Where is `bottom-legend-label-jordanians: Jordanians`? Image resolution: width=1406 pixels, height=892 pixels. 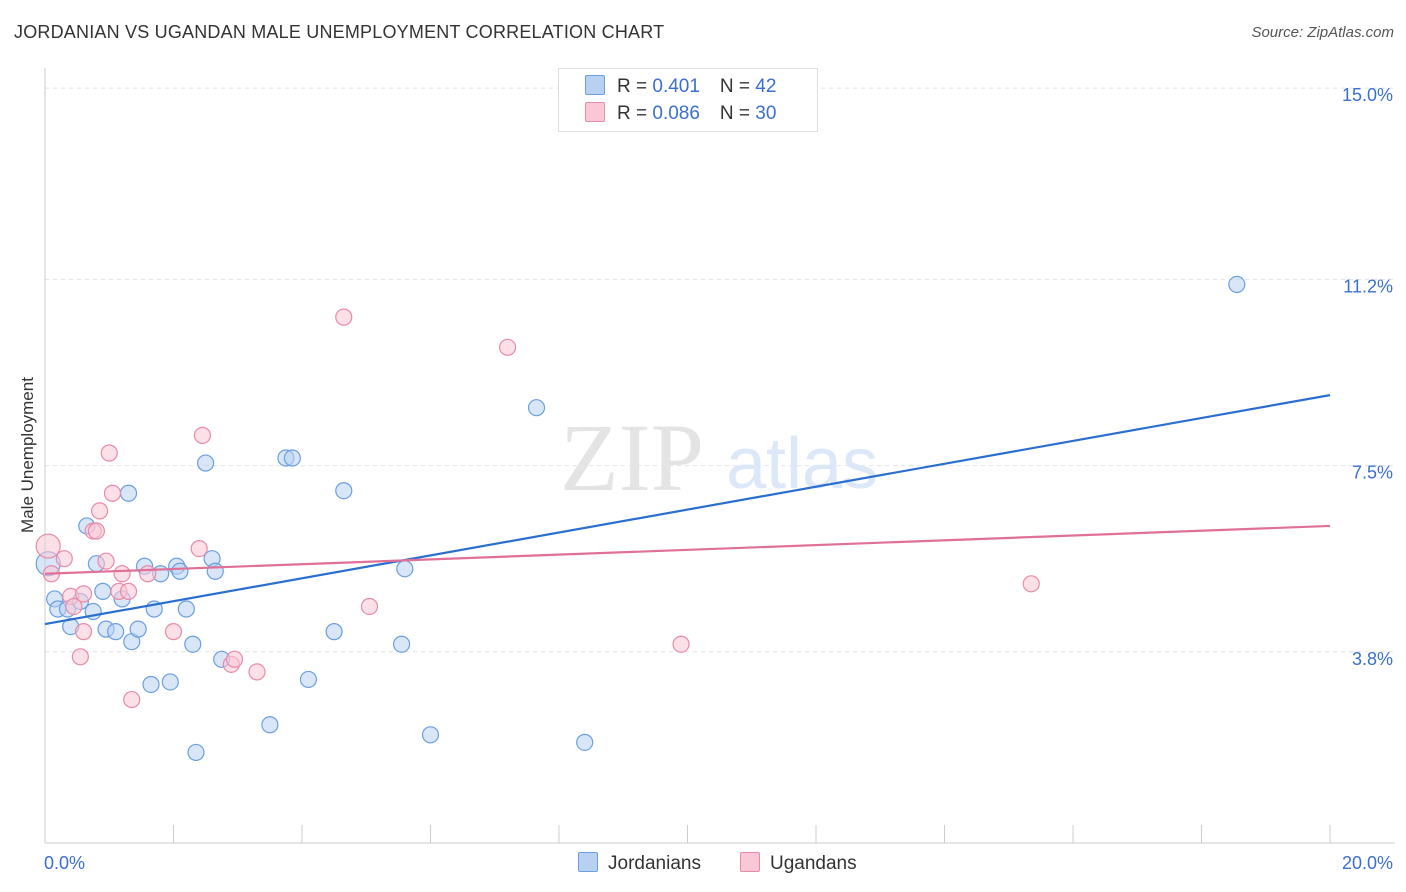 bottom-legend-label-jordanians: Jordanians is located at coordinates (654, 863).